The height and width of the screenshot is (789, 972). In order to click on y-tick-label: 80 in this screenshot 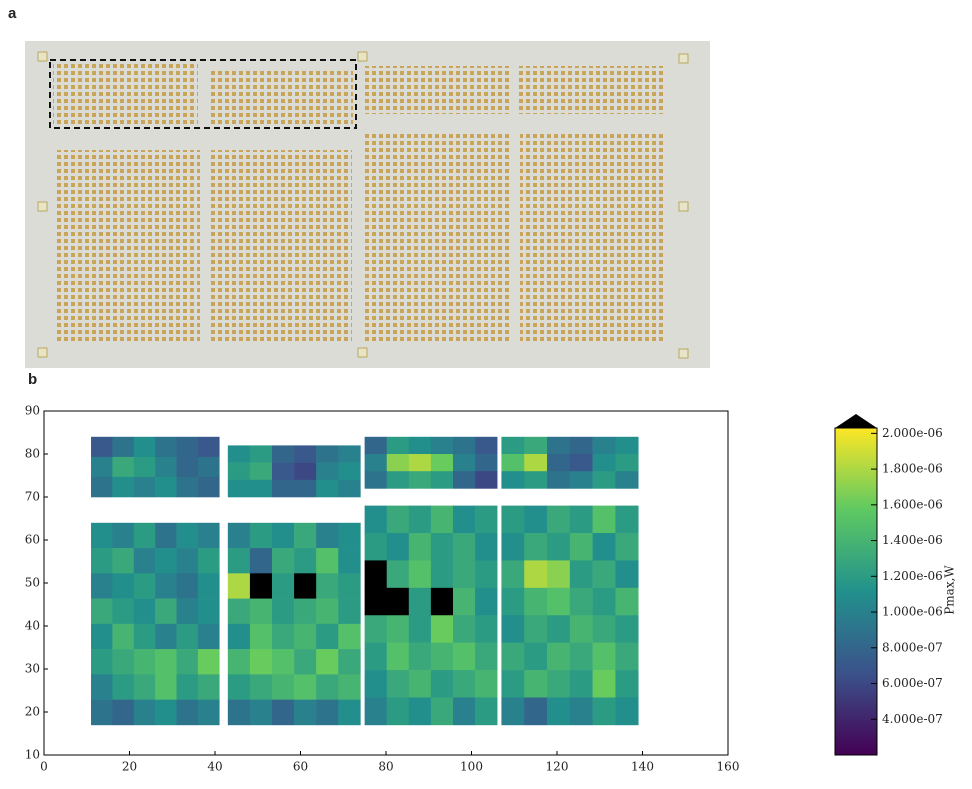, I will do `click(32, 454)`.